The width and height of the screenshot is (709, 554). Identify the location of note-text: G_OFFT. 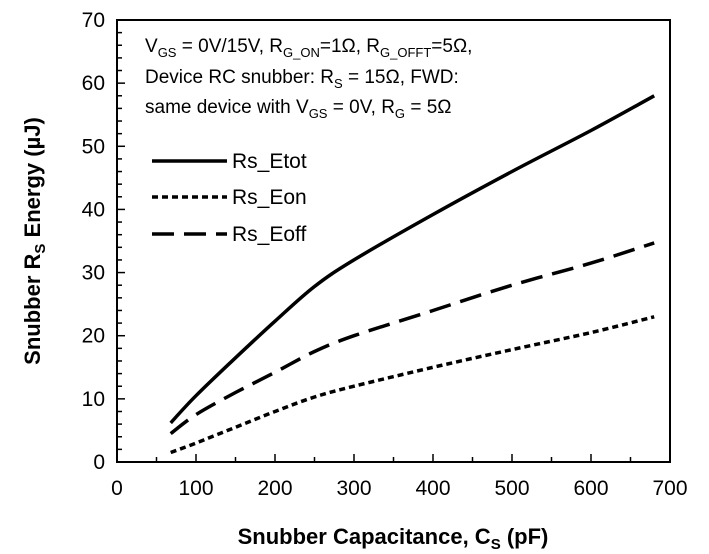
(405, 52).